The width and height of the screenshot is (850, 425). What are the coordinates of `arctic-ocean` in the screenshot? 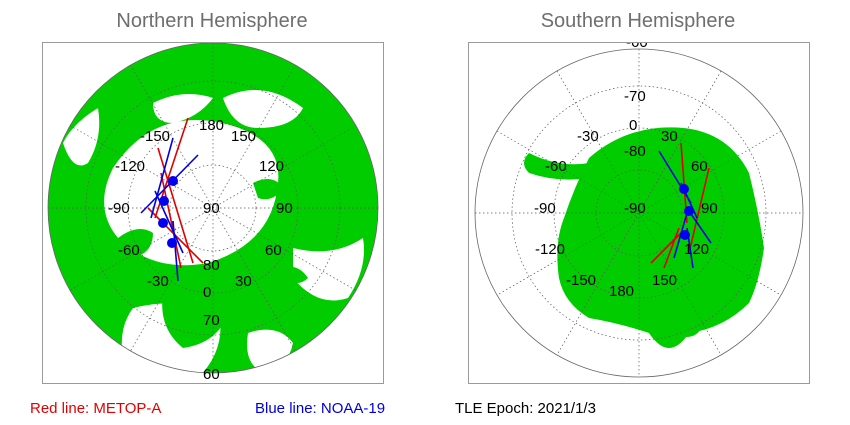 It's located at (191, 193).